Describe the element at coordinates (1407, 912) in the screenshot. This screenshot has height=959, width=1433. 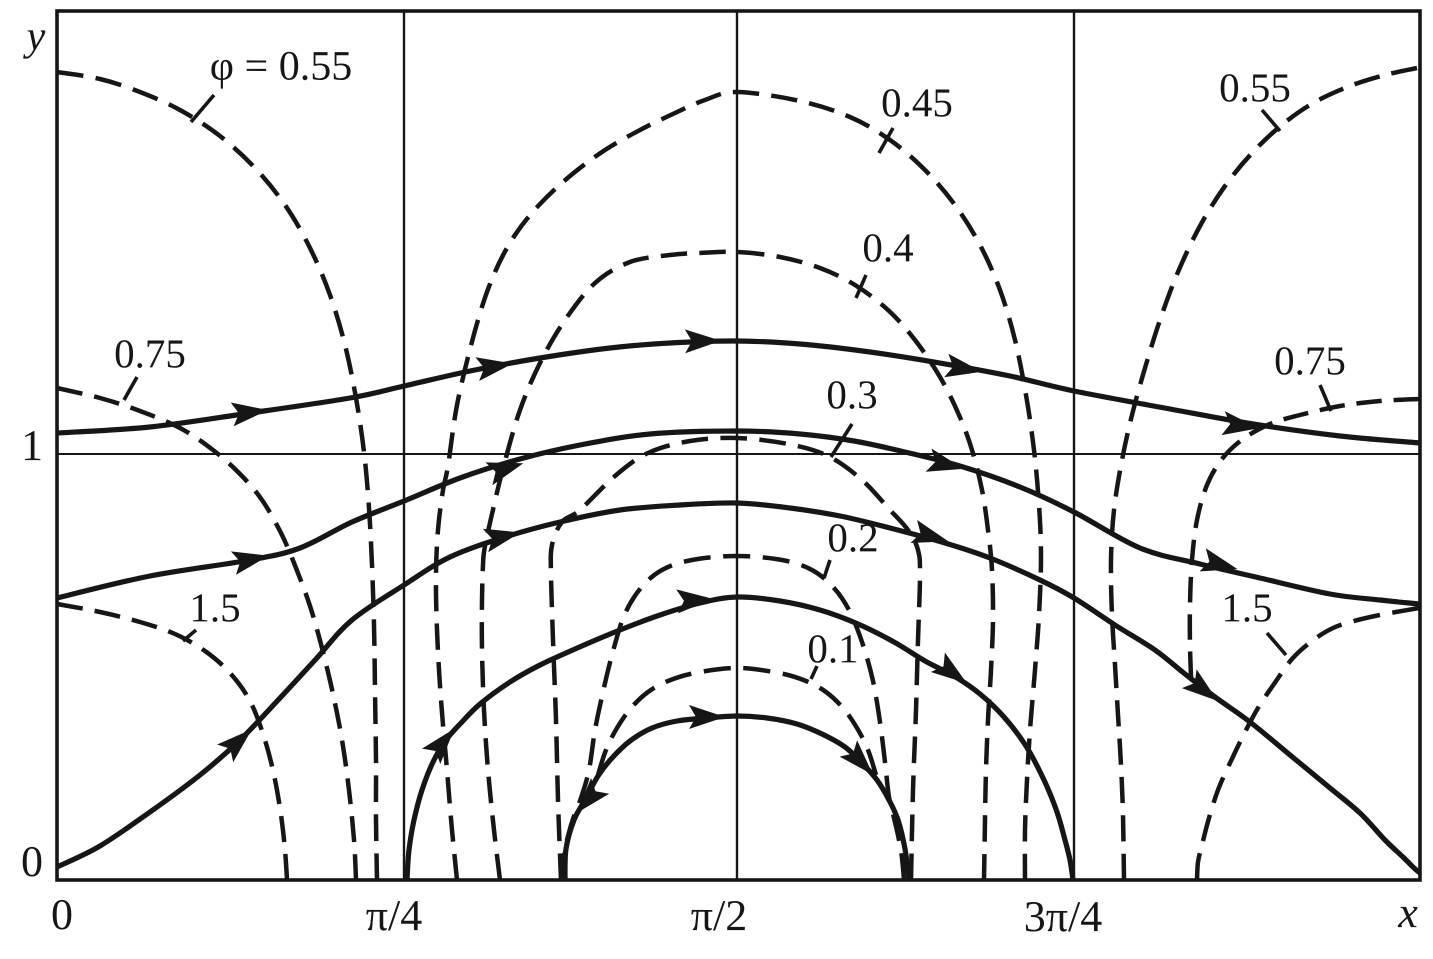
I see `svg-text: x` at that location.